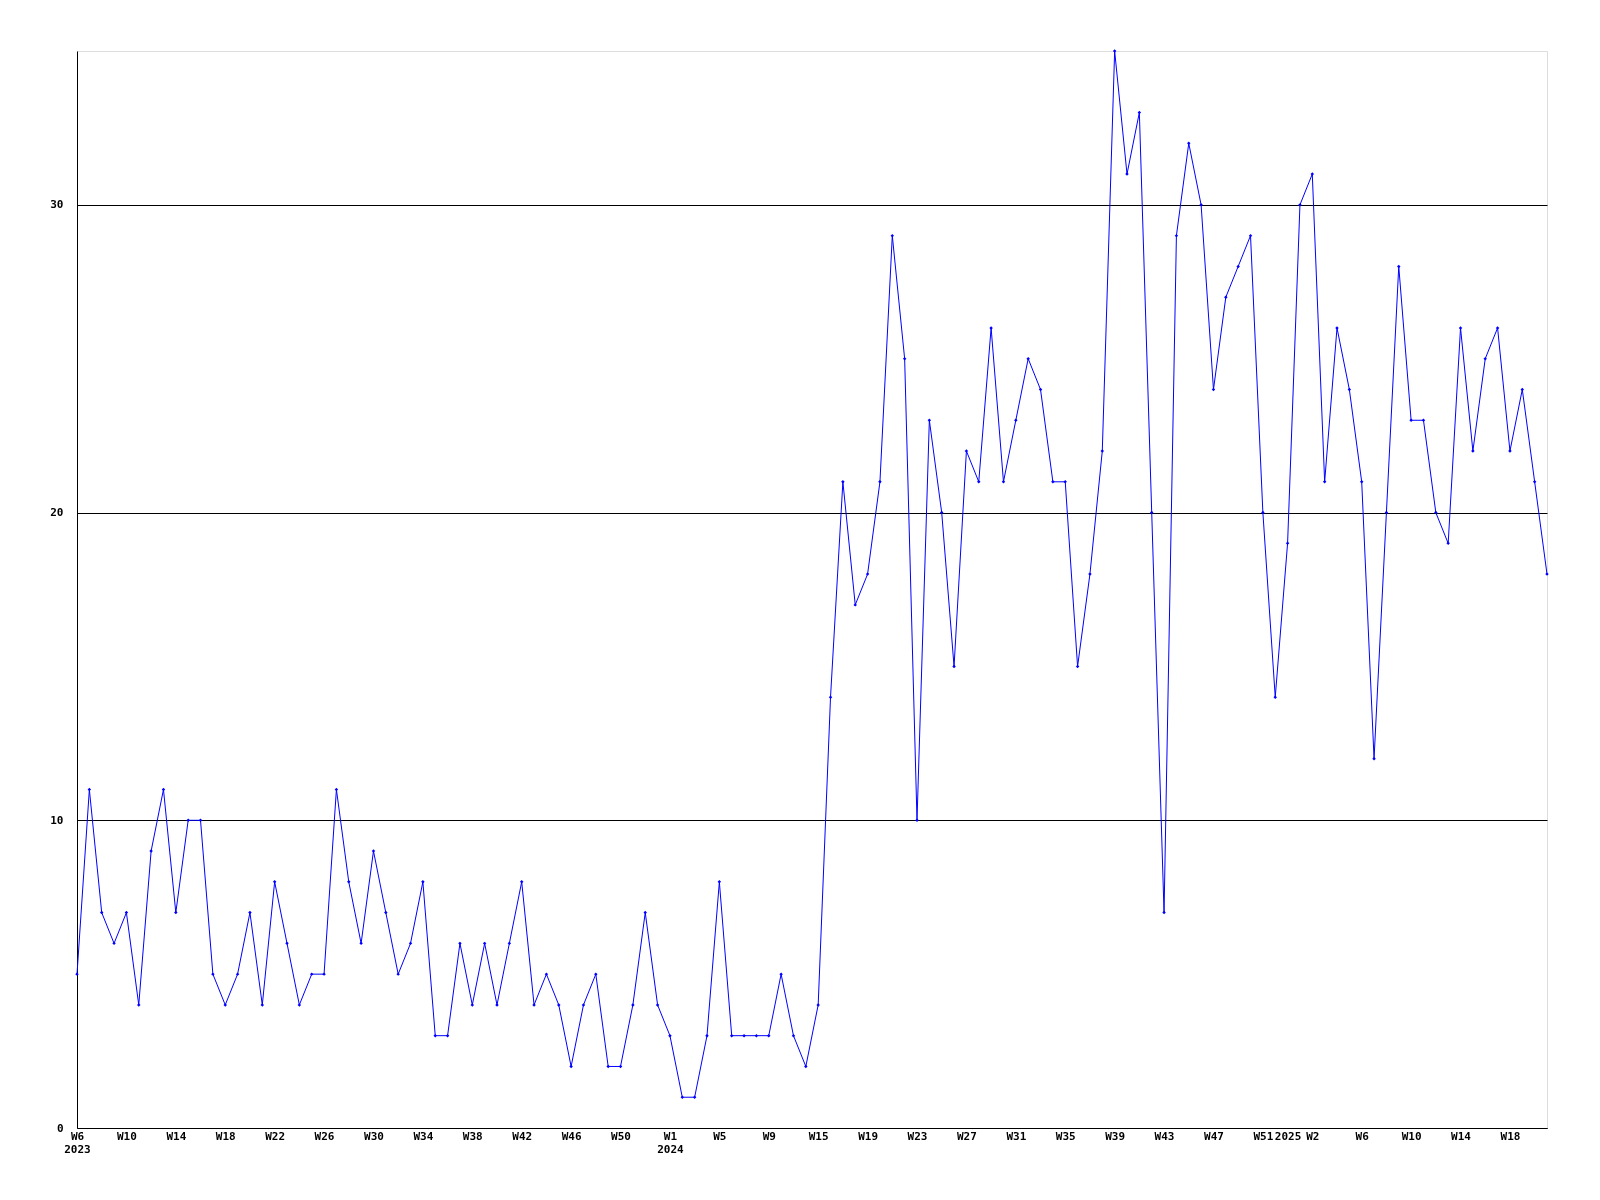 The image size is (1600, 1200). What do you see at coordinates (571, 1136) in the screenshot?
I see `x-tick-label: W46` at bounding box center [571, 1136].